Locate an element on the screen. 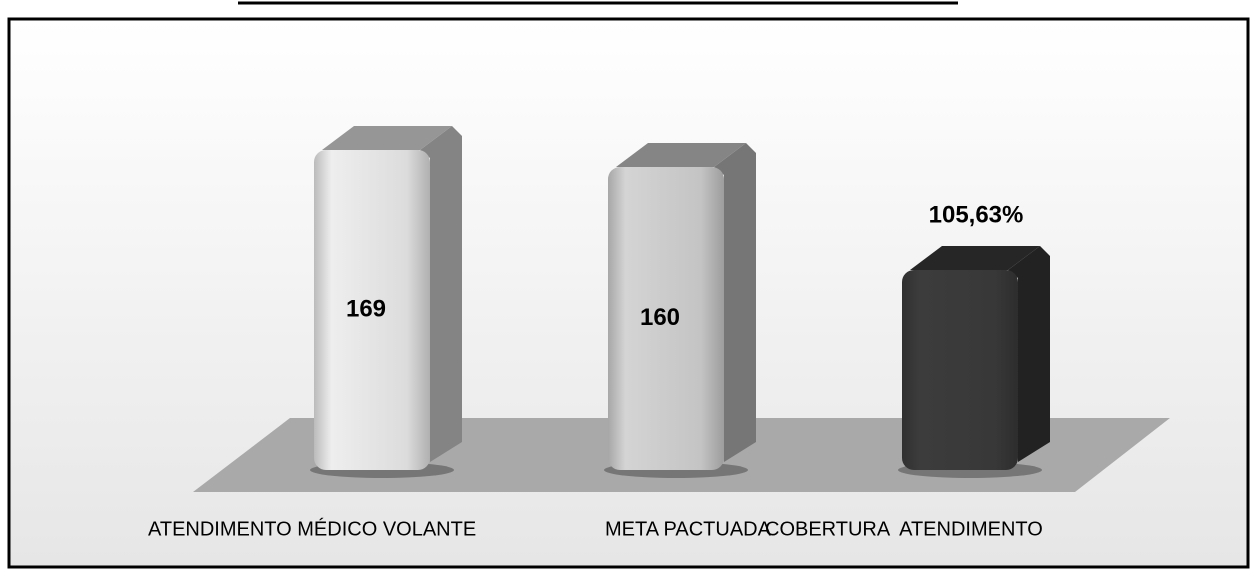 The height and width of the screenshot is (572, 1256). value-label: 160 is located at coordinates (660, 317).